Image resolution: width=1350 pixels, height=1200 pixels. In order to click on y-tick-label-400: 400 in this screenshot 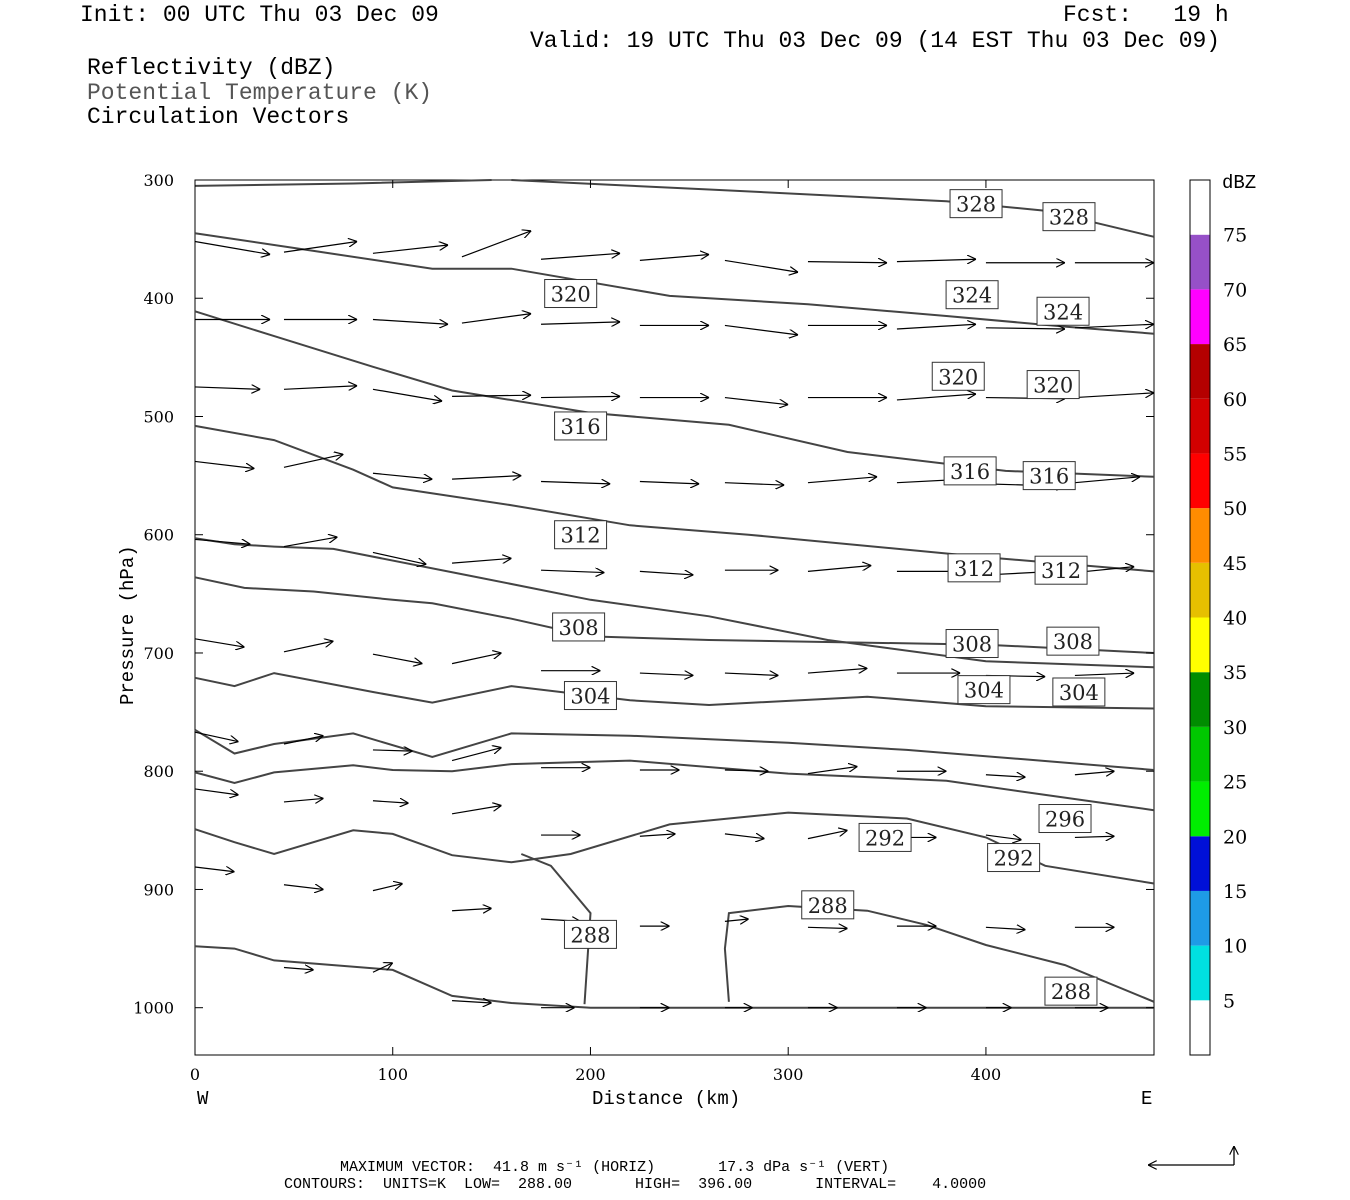, I will do `click(158, 298)`.